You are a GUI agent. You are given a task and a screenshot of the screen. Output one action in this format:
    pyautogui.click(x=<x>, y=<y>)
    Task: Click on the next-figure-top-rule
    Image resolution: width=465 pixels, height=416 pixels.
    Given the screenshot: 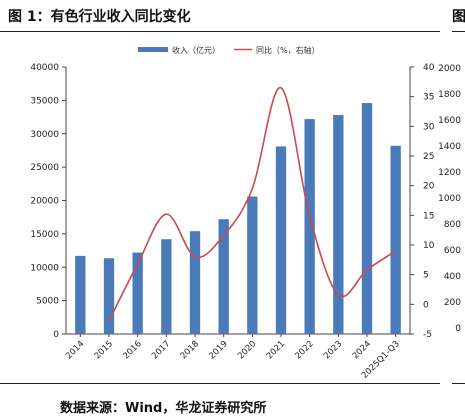 What is the action you would take?
    pyautogui.click(x=458, y=31)
    